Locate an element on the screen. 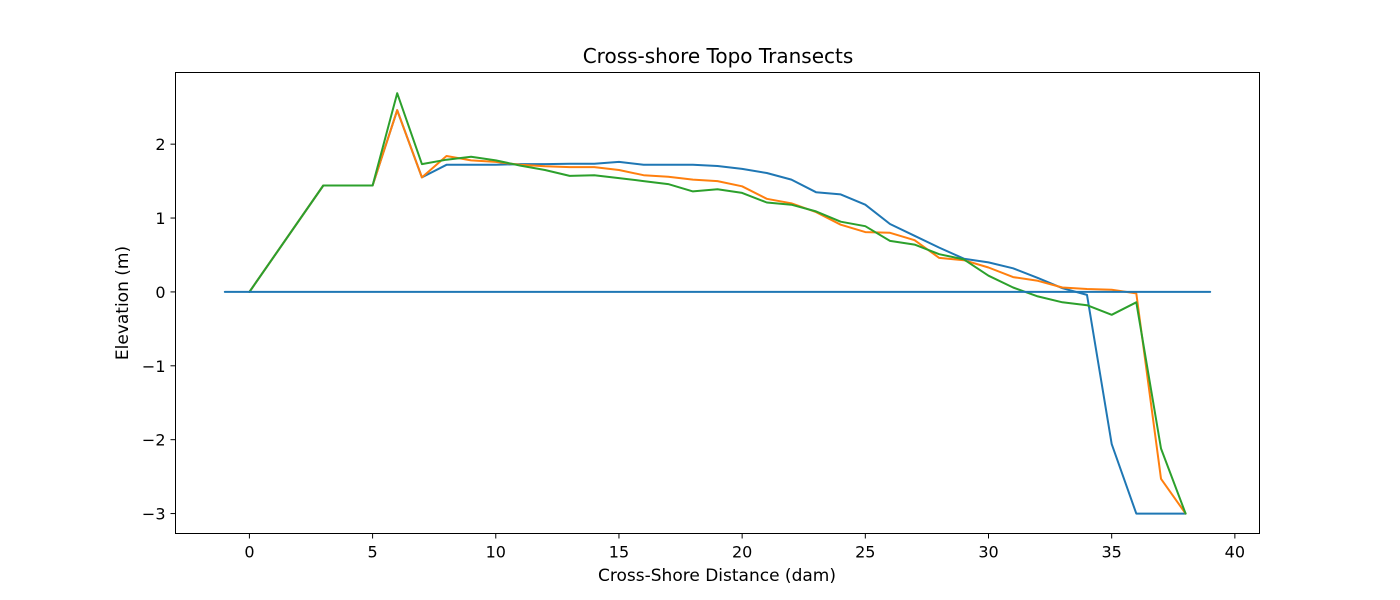  x-tick-label: 25 is located at coordinates (865, 552).